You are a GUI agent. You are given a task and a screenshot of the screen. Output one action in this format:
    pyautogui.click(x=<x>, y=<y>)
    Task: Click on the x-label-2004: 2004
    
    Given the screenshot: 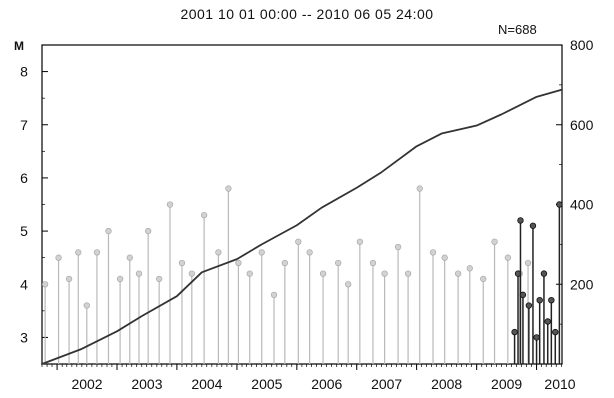 What is the action you would take?
    pyautogui.click(x=206, y=384)
    